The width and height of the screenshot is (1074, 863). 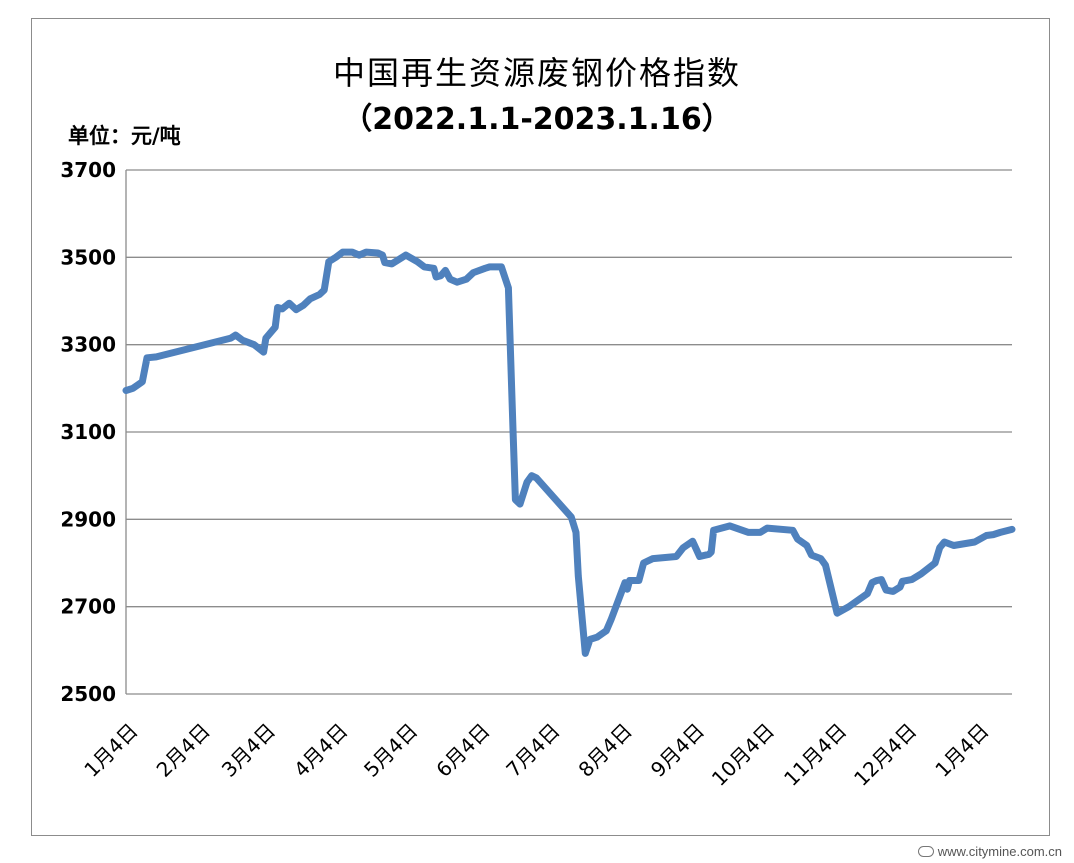 What do you see at coordinates (88, 257) in the screenshot?
I see `y-tick-label: 3500` at bounding box center [88, 257].